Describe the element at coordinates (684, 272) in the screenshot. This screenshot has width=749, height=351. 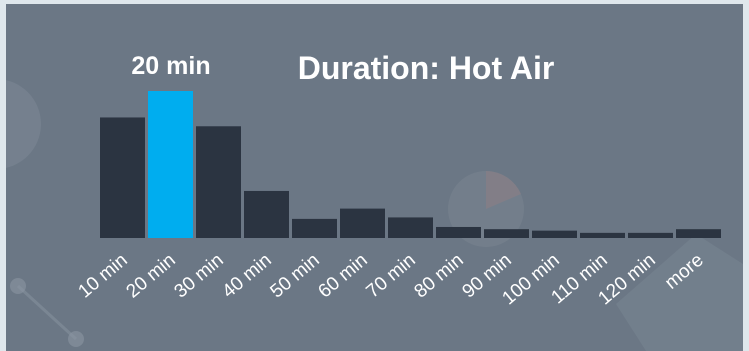
I see `x-tick-label-12: more` at that location.